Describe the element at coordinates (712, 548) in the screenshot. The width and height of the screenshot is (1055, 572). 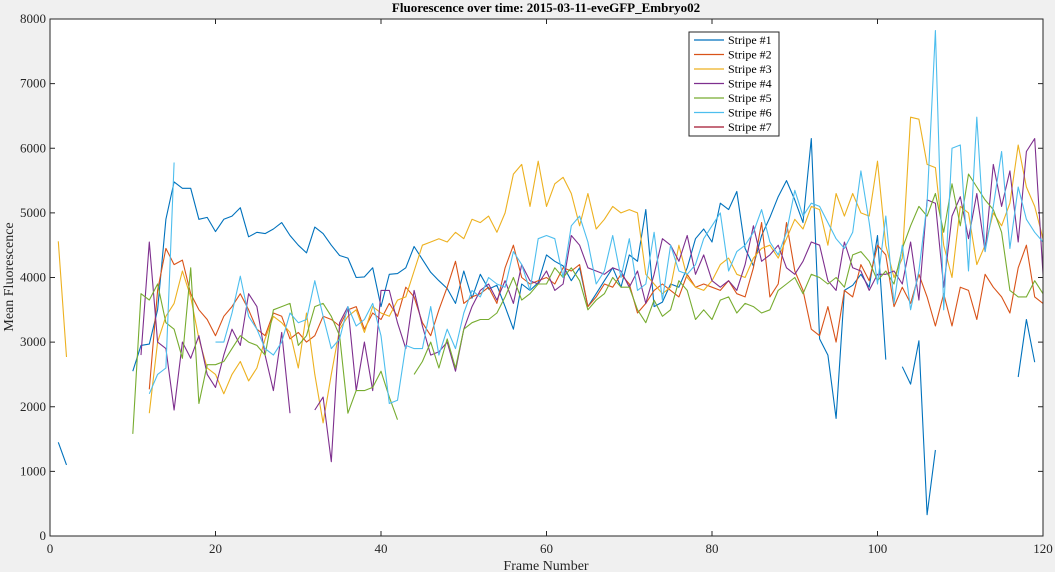
I see `x-tick-label: 80` at that location.